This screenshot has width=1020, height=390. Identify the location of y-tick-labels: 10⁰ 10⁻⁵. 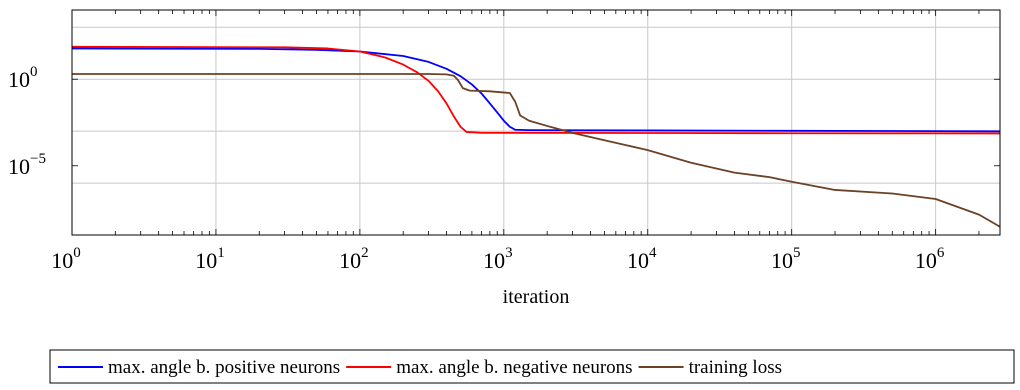
(27, 121).